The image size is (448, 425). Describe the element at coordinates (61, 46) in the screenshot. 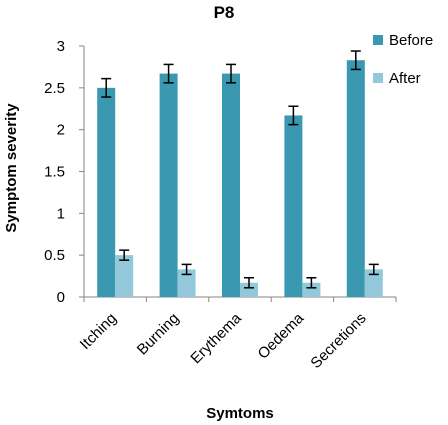

I see `y-tick-label: 3` at that location.